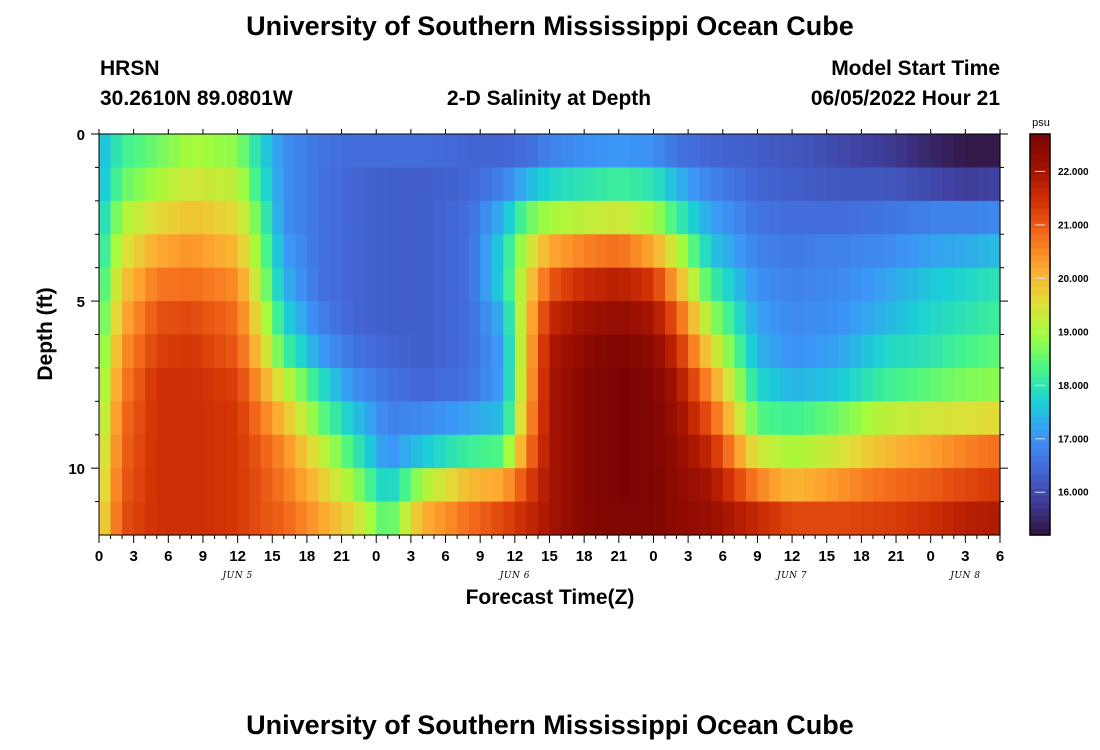 This screenshot has width=1100, height=750. I want to click on x-tick-label: 0, so click(376, 556).